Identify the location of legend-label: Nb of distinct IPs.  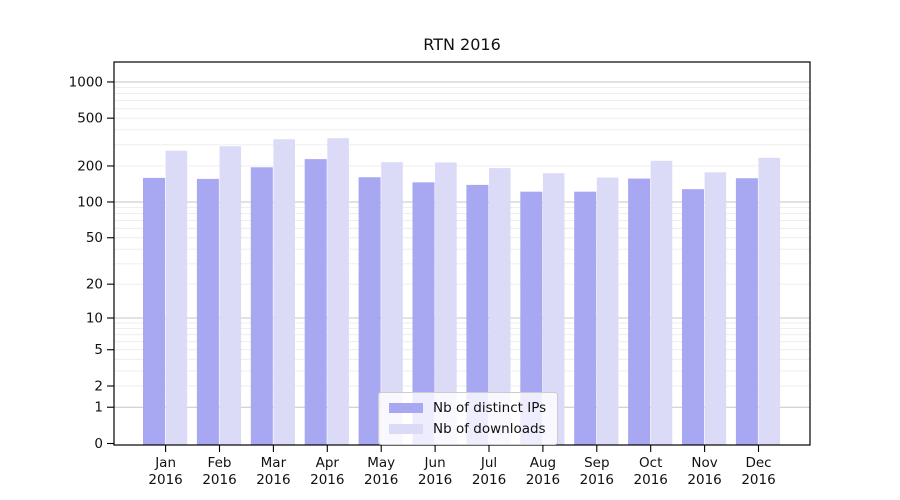
(490, 408).